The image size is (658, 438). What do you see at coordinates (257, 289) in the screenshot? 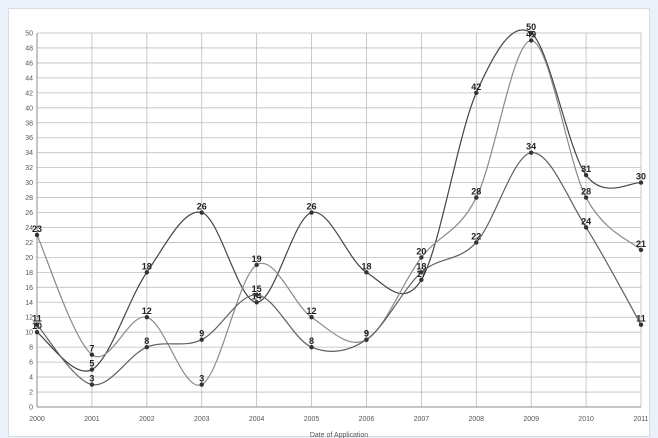
I see `data-label: 15` at bounding box center [257, 289].